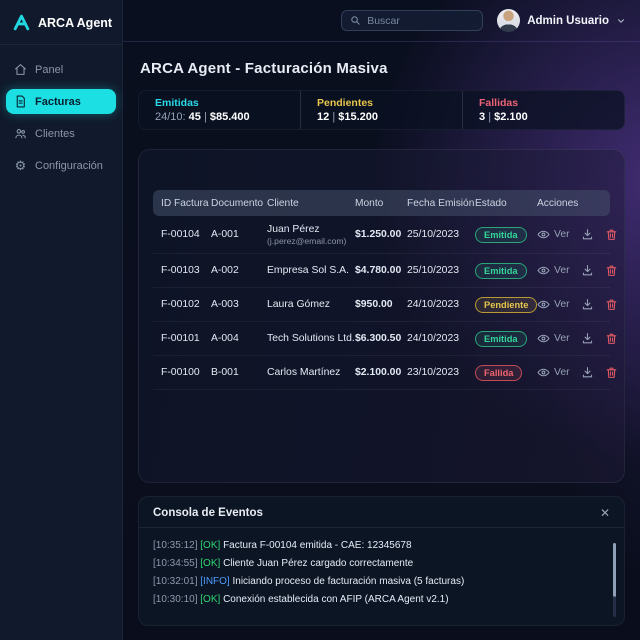  I want to click on stat-value: 12 | $15.200, so click(389, 117).